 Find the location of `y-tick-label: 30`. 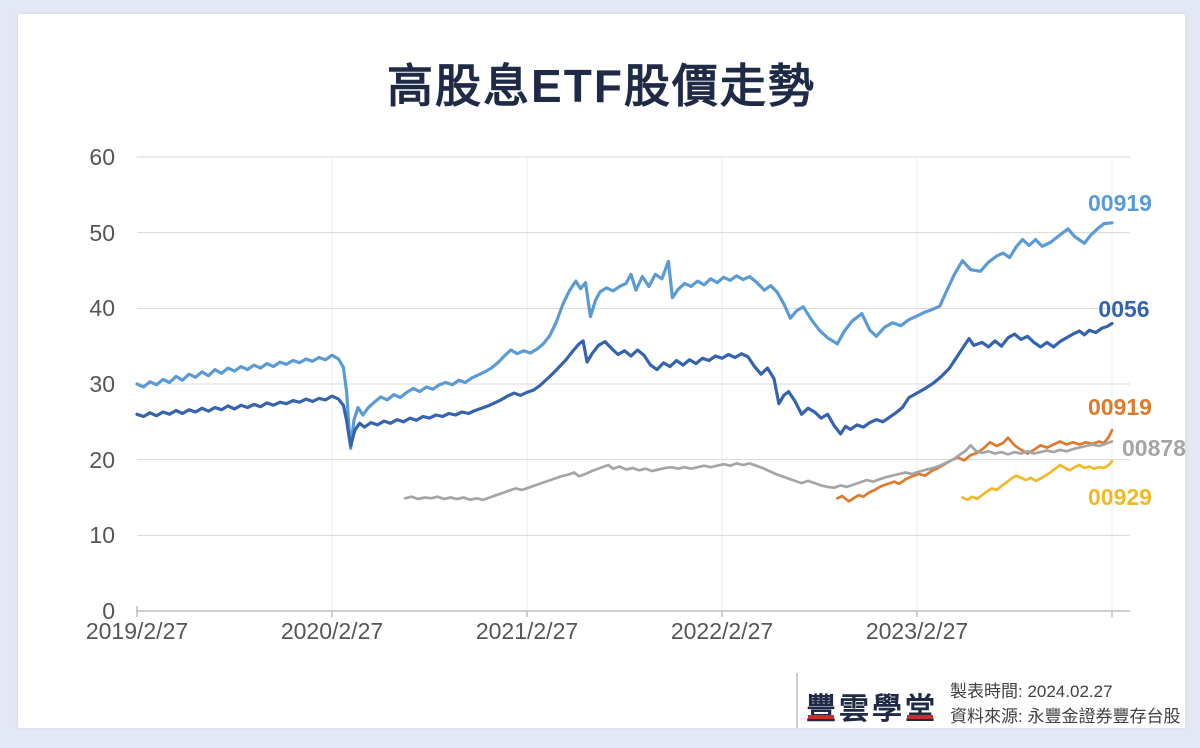

y-tick-label: 30 is located at coordinates (102, 384).